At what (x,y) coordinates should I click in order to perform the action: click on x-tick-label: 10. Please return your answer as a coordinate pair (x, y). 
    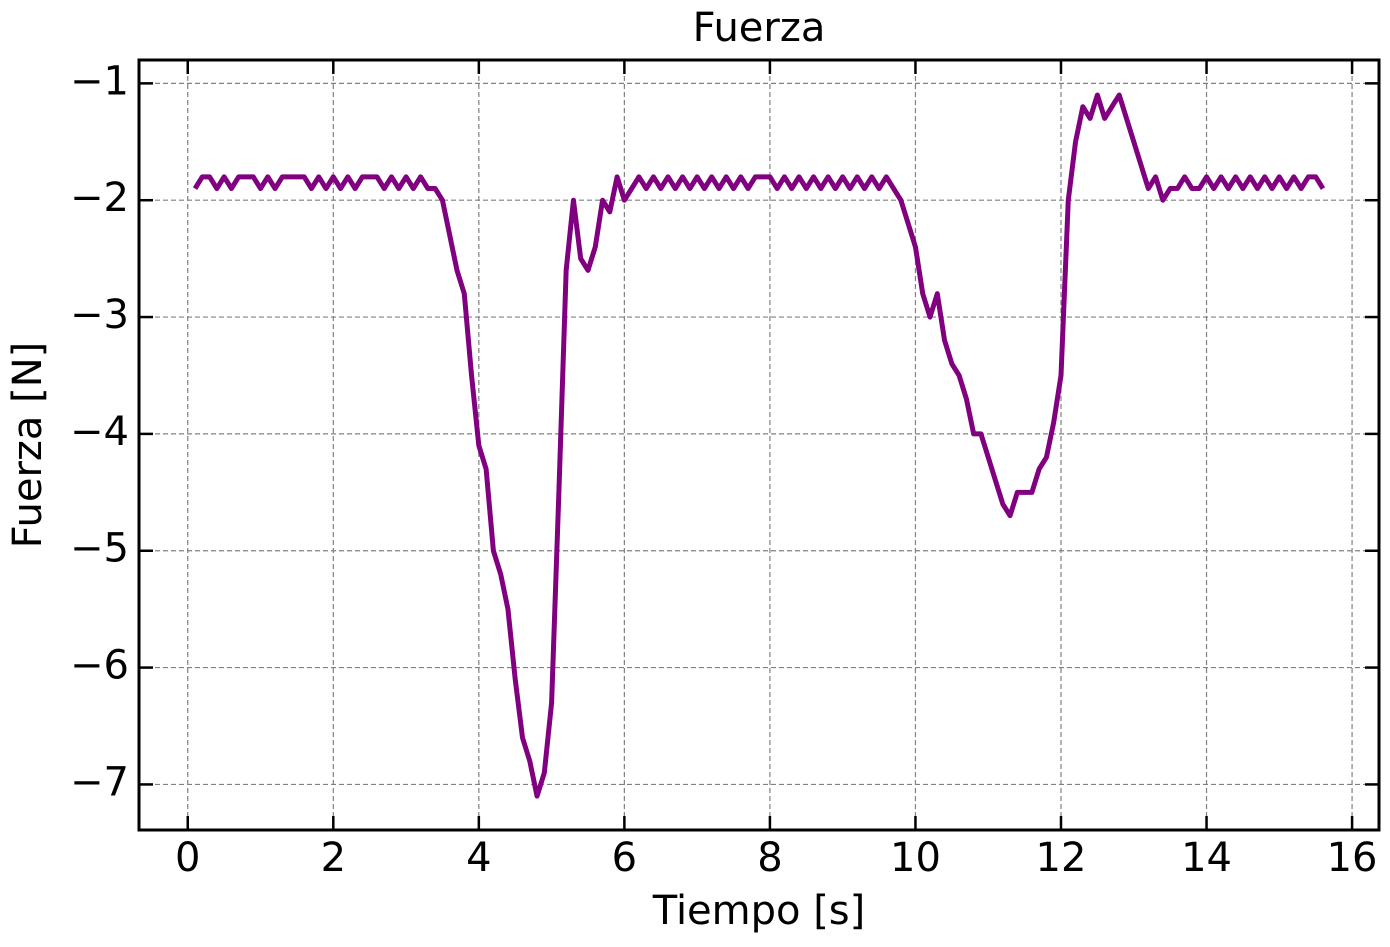
    Looking at the image, I should click on (915, 858).